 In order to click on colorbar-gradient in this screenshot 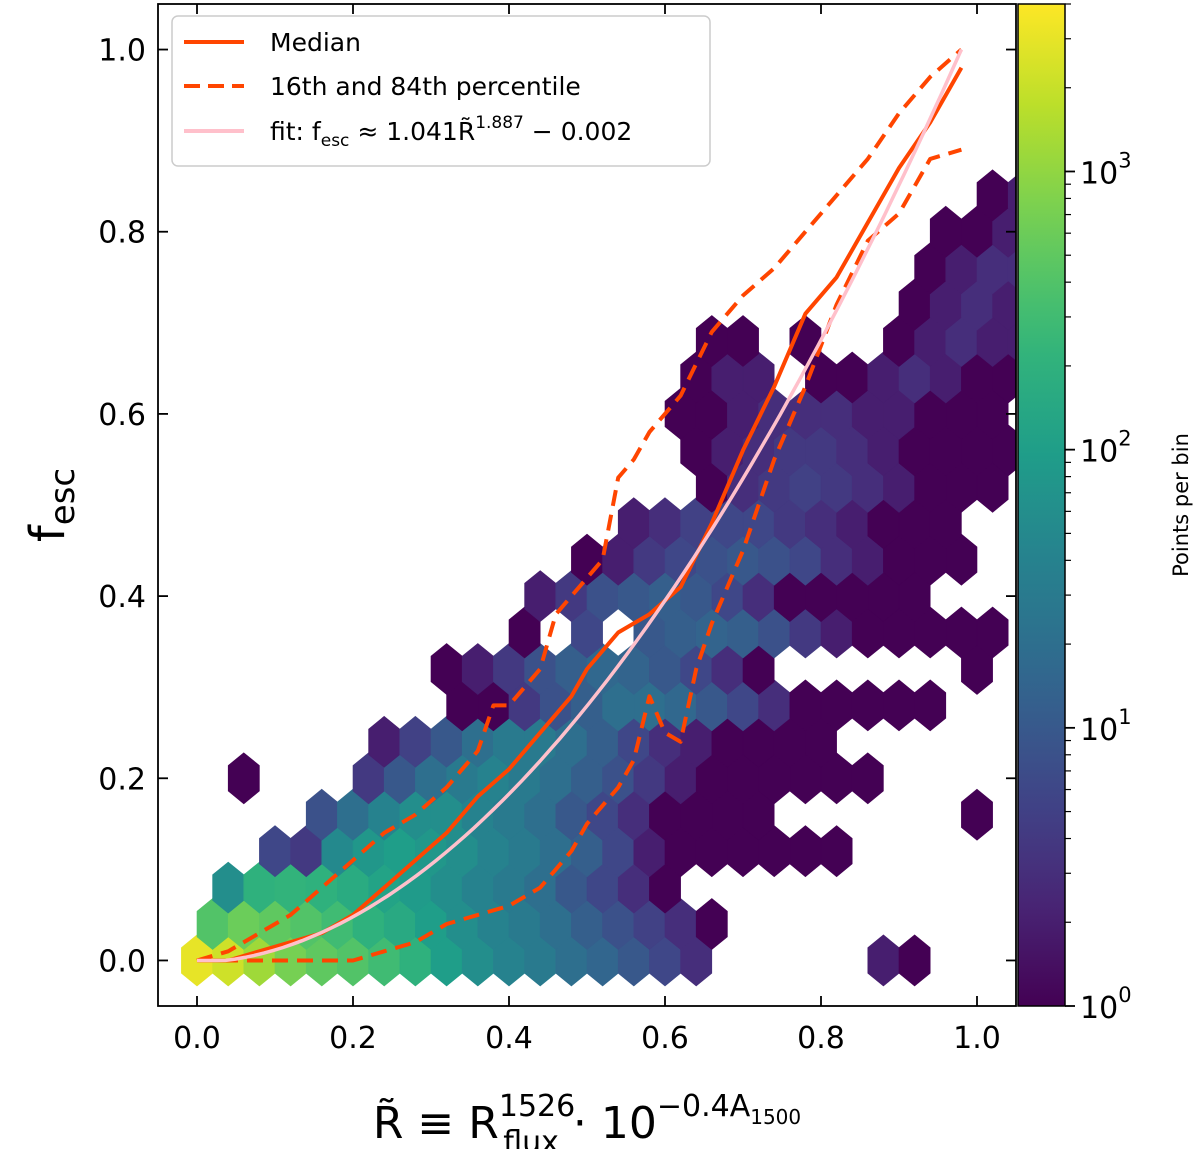, I will do `click(1041, 505)`.